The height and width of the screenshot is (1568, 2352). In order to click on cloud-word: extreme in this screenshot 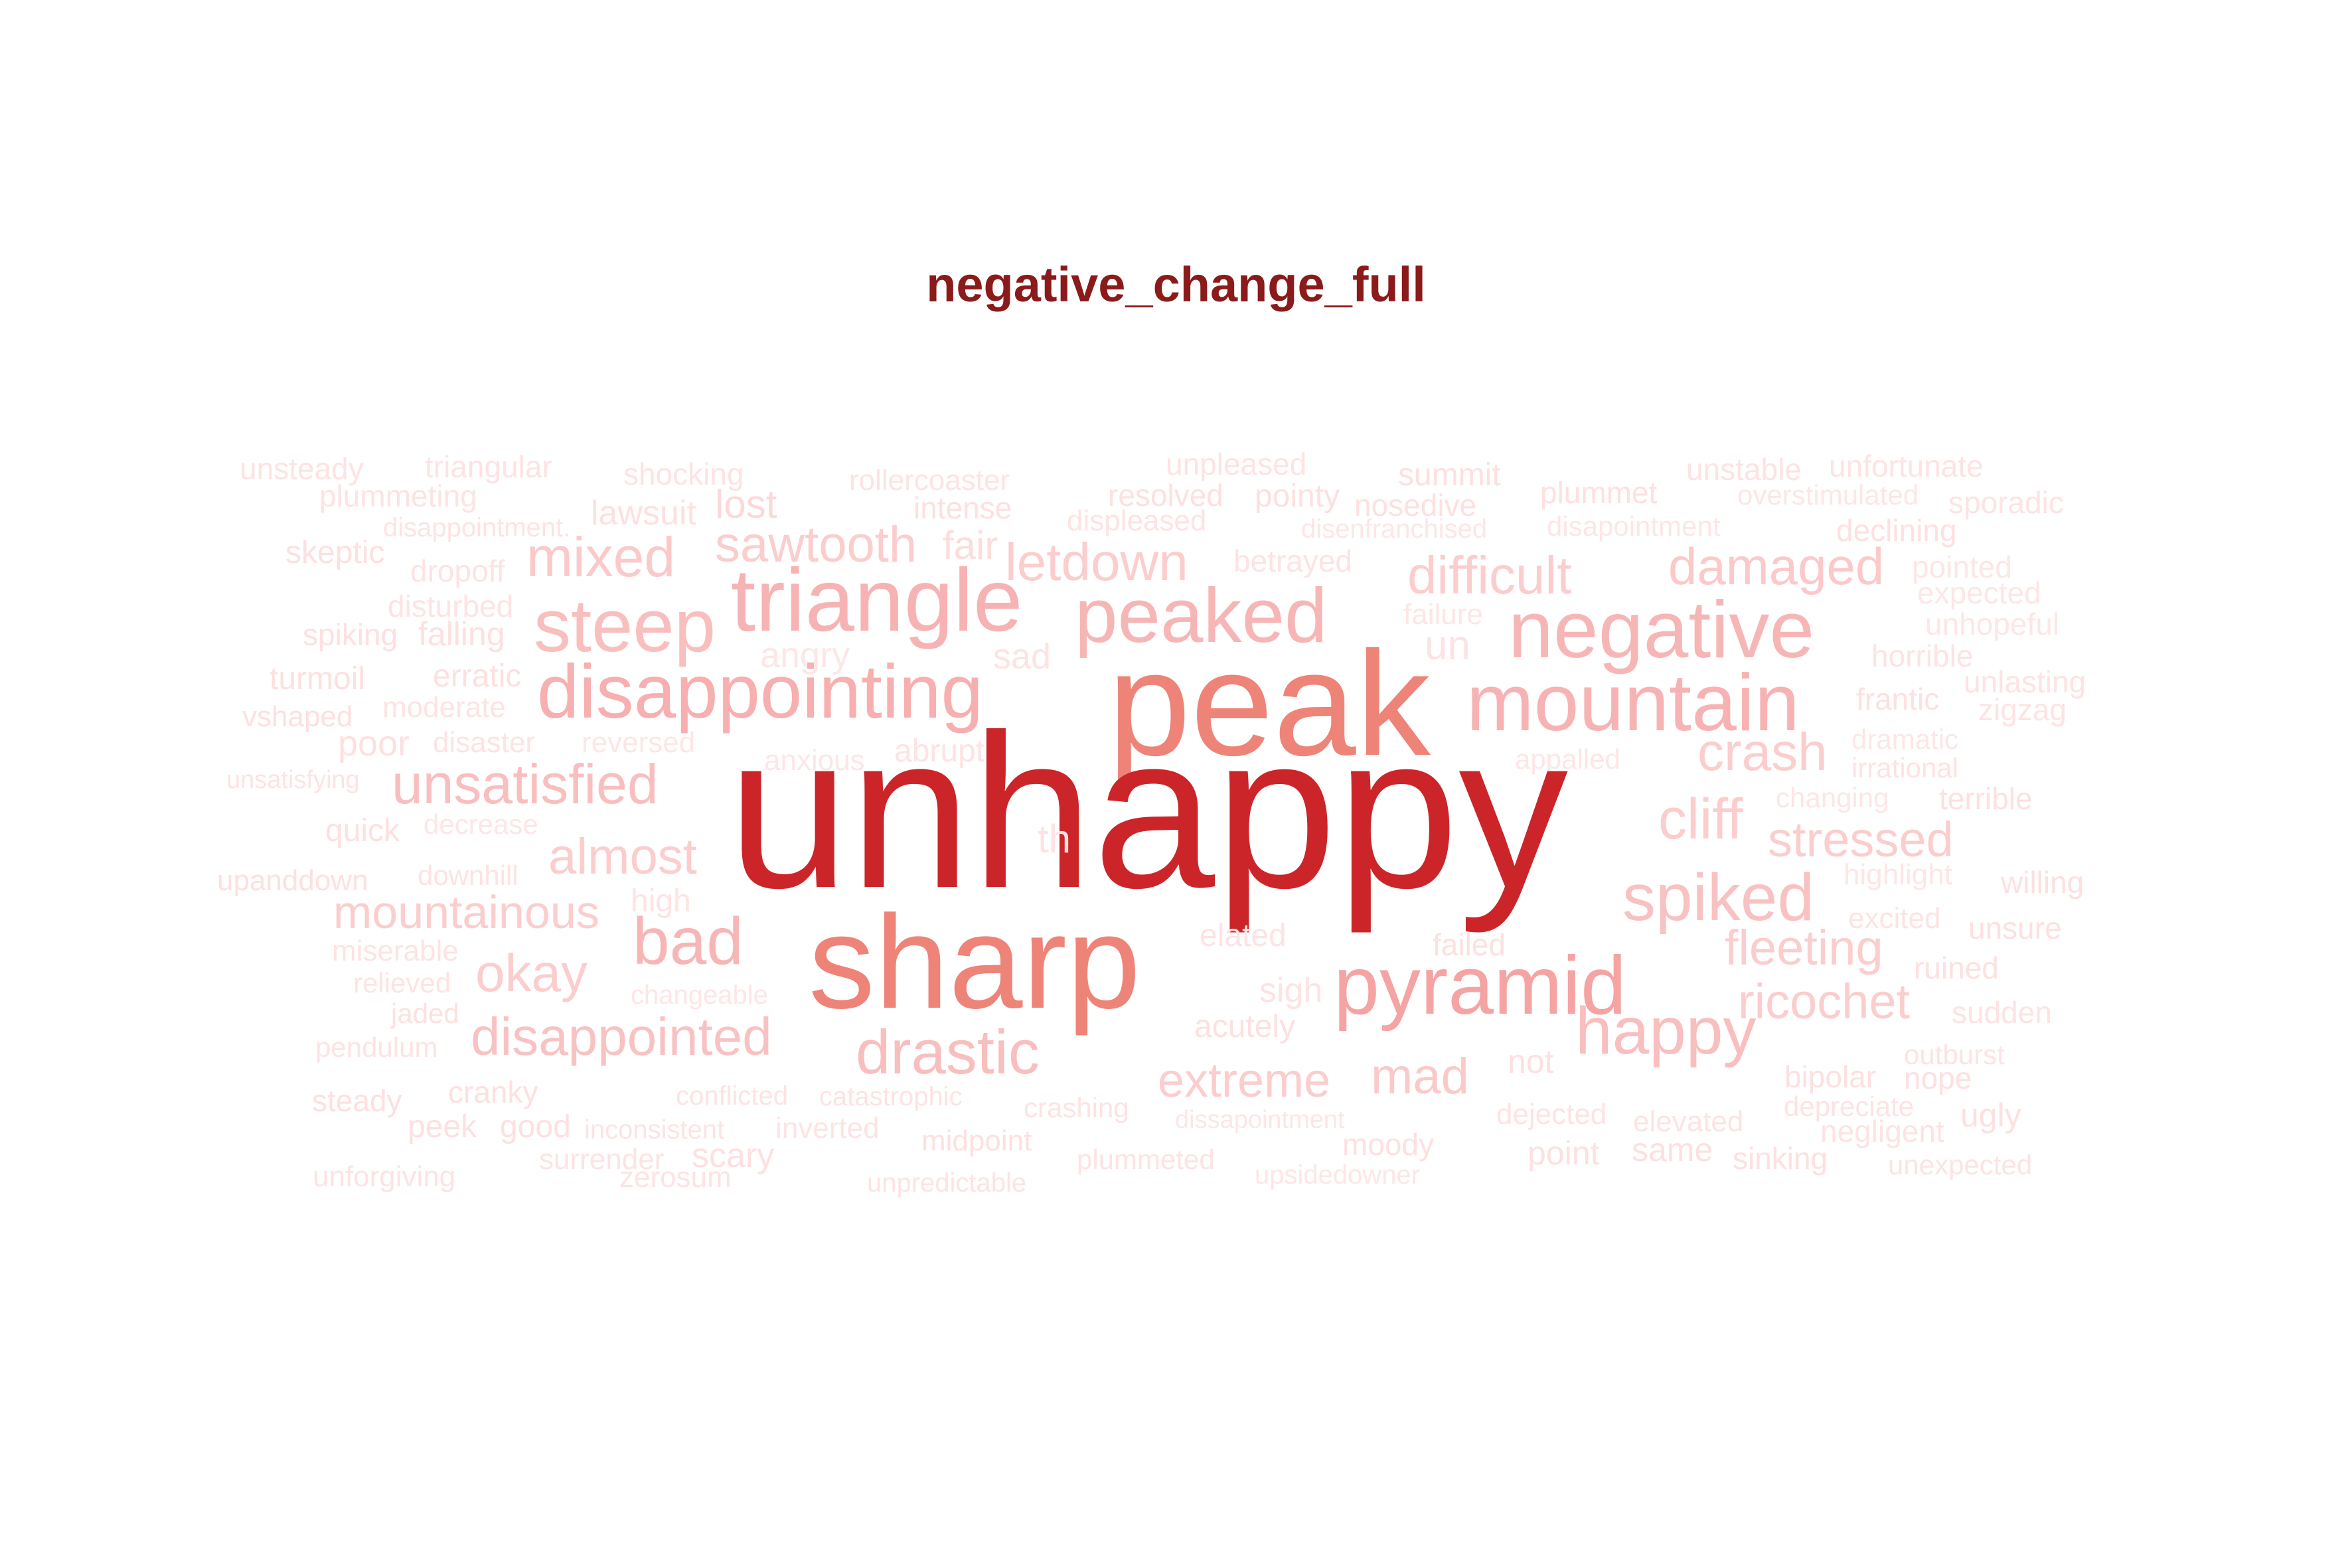, I will do `click(1244, 1080)`.